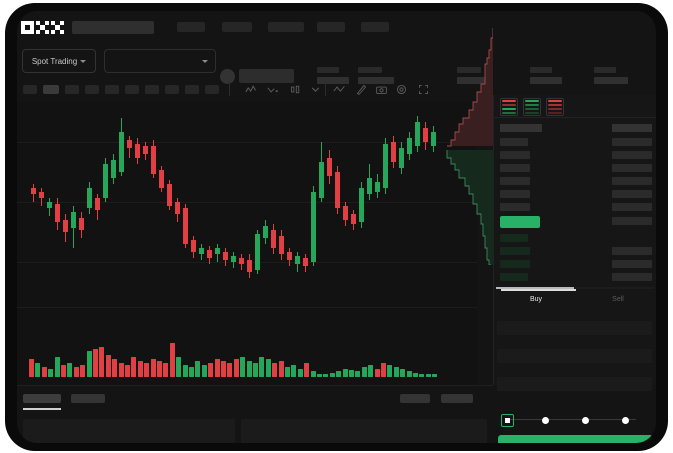 The width and height of the screenshot is (673, 453). Describe the element at coordinates (574, 384) in the screenshot. I see `order-total-field` at that location.